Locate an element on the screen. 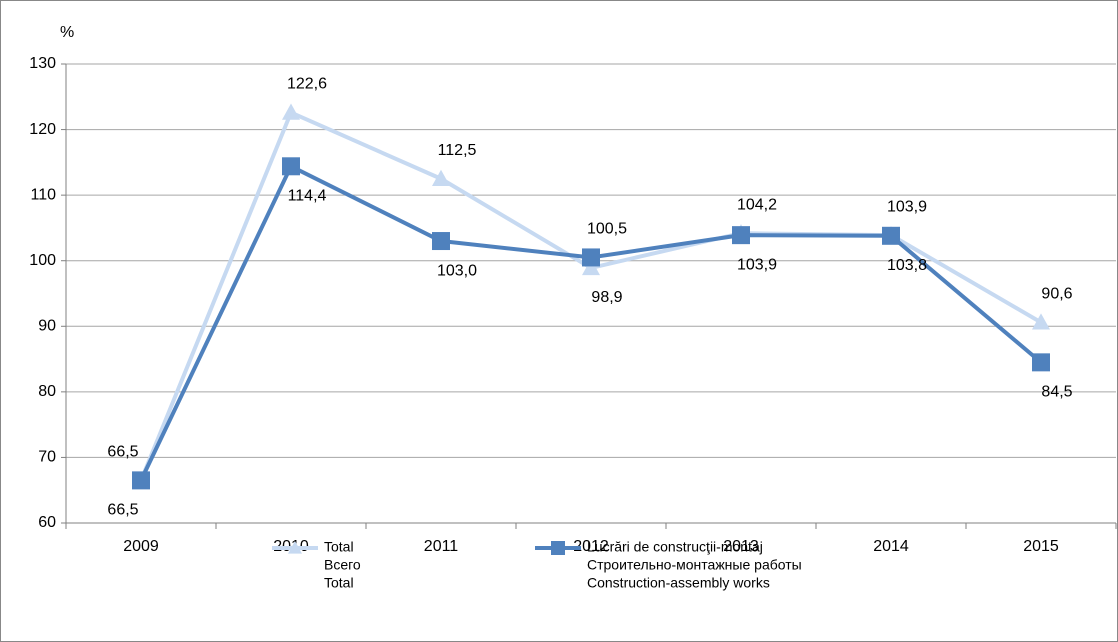 The width and height of the screenshot is (1118, 642). data-label: 122,6 is located at coordinates (307, 84).